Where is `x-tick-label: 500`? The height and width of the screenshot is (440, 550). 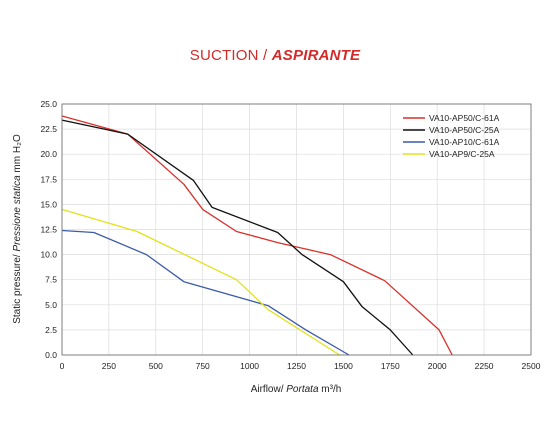
x-tick-label: 500 is located at coordinates (156, 366).